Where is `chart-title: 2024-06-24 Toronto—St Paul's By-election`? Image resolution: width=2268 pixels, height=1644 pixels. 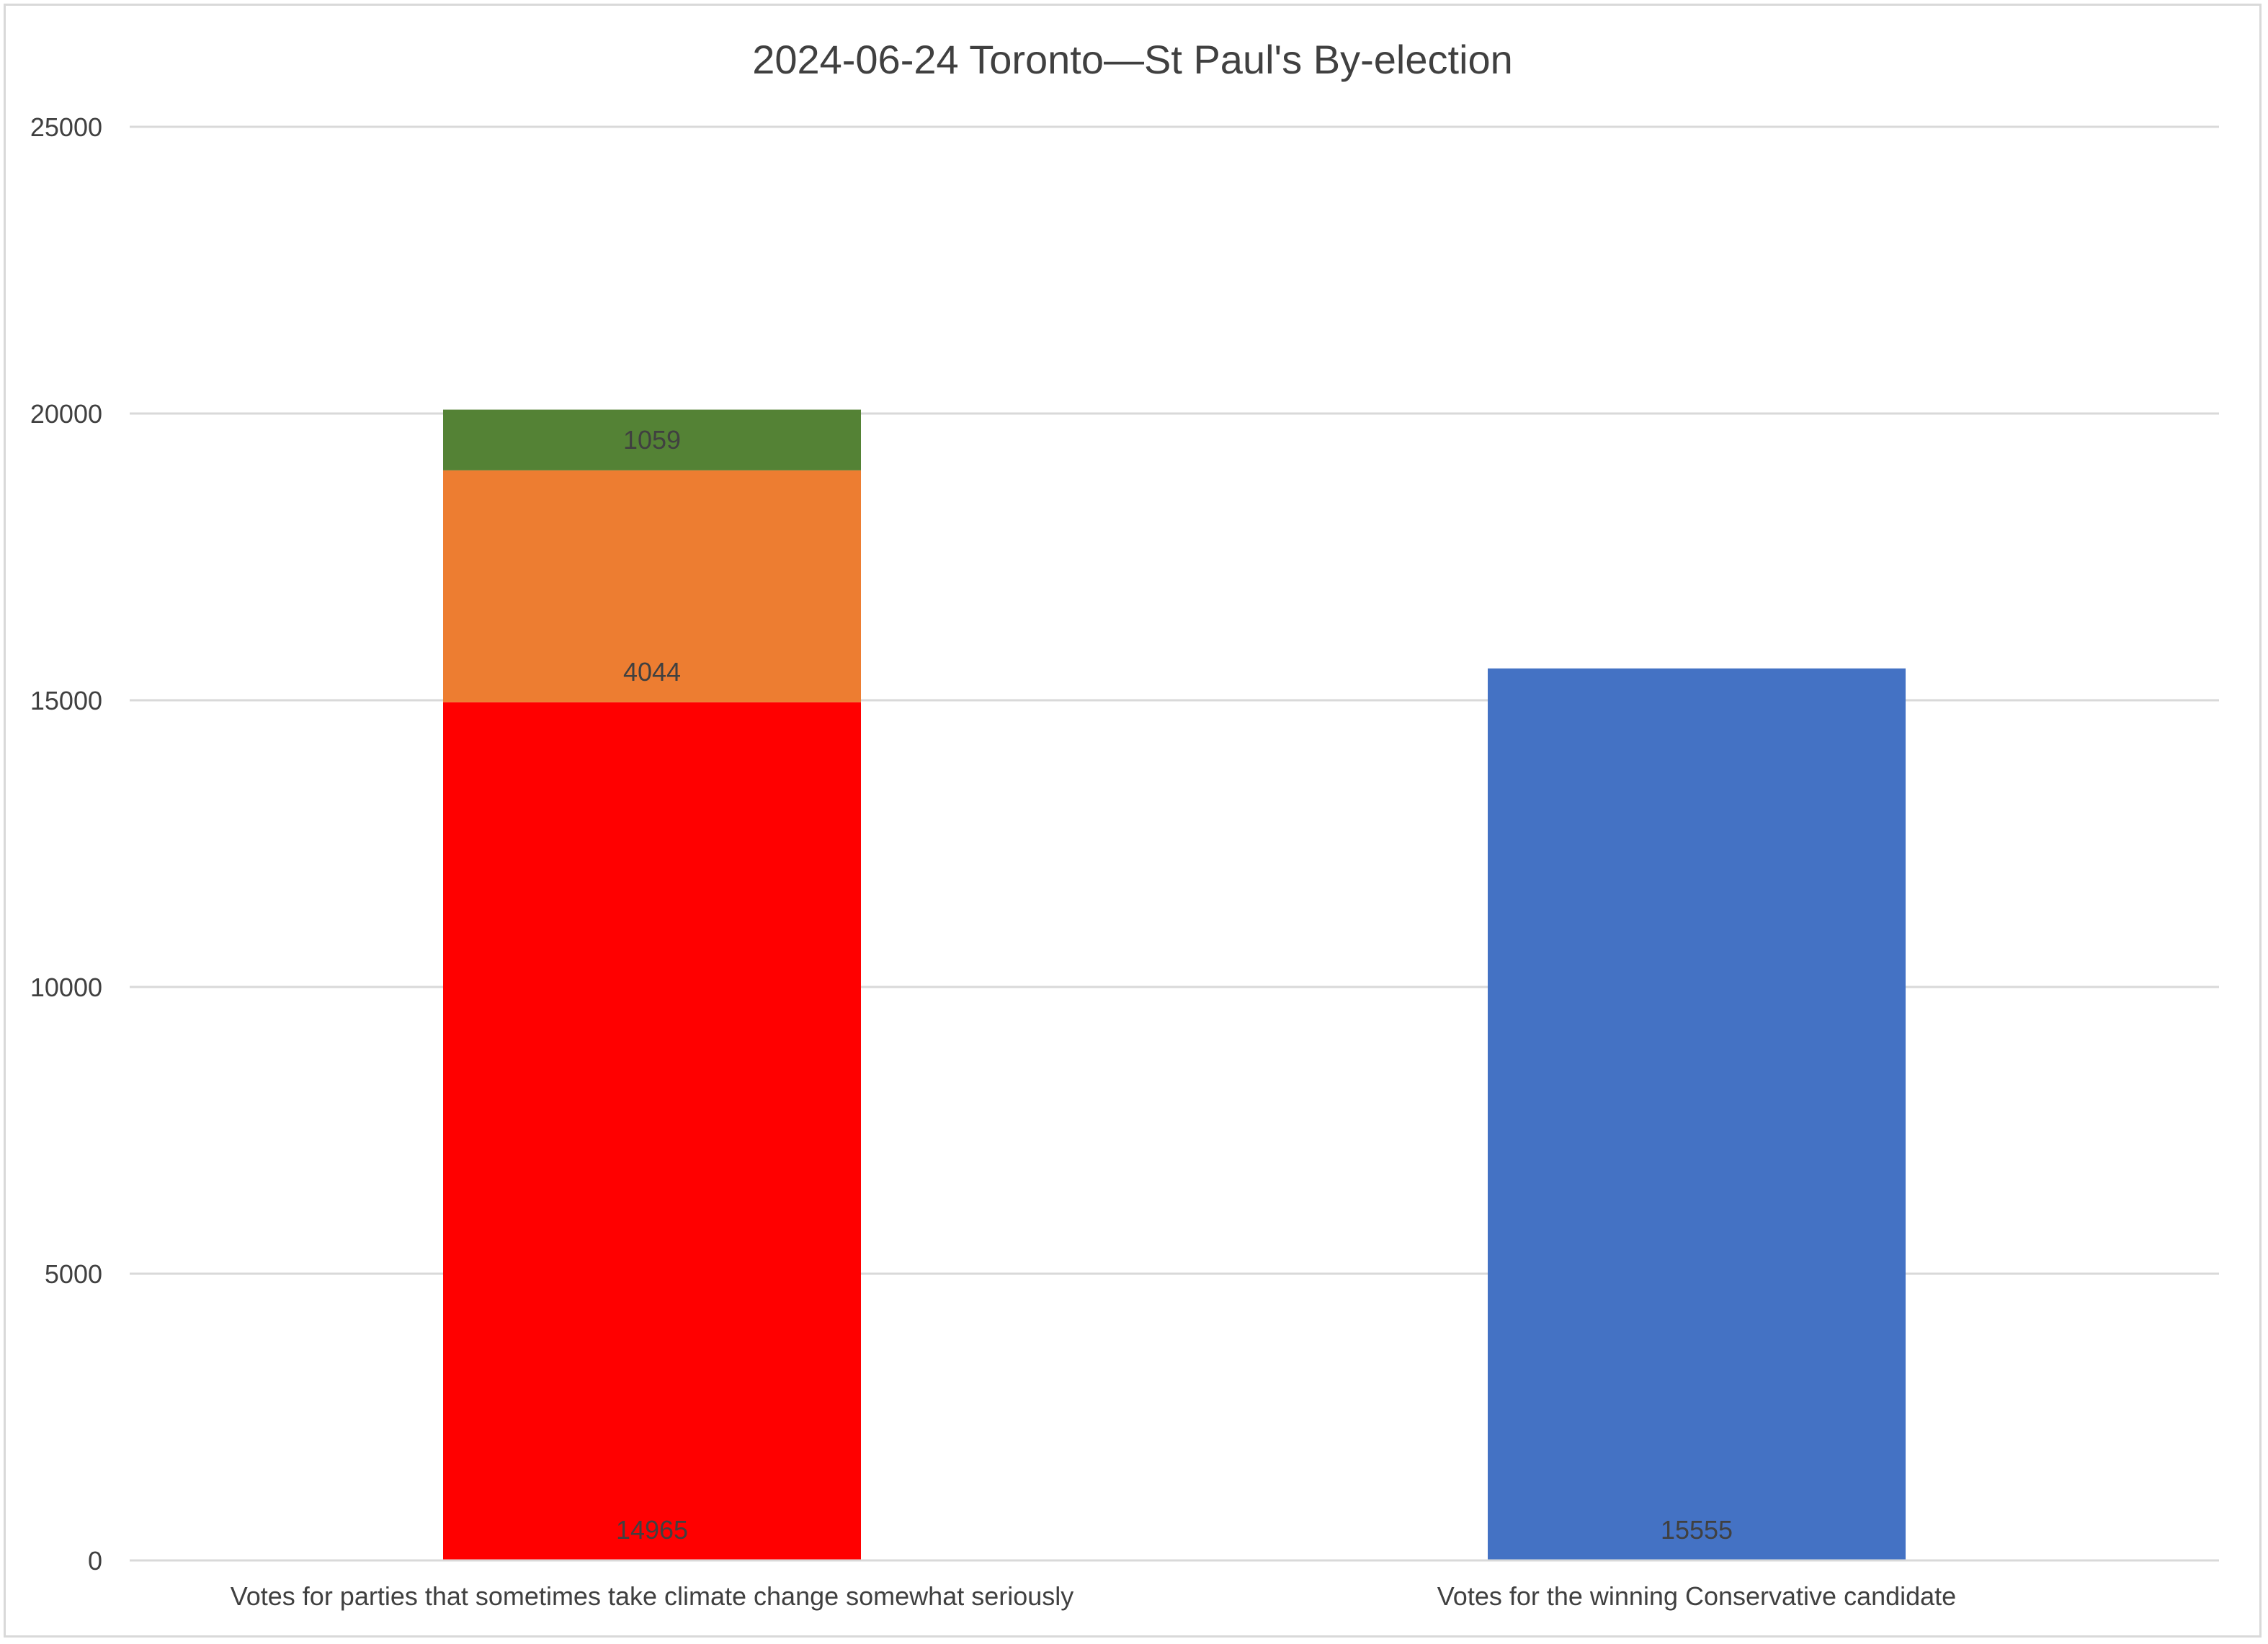 chart-title: 2024-06-24 Toronto—St Paul's By-election is located at coordinates (1132, 59).